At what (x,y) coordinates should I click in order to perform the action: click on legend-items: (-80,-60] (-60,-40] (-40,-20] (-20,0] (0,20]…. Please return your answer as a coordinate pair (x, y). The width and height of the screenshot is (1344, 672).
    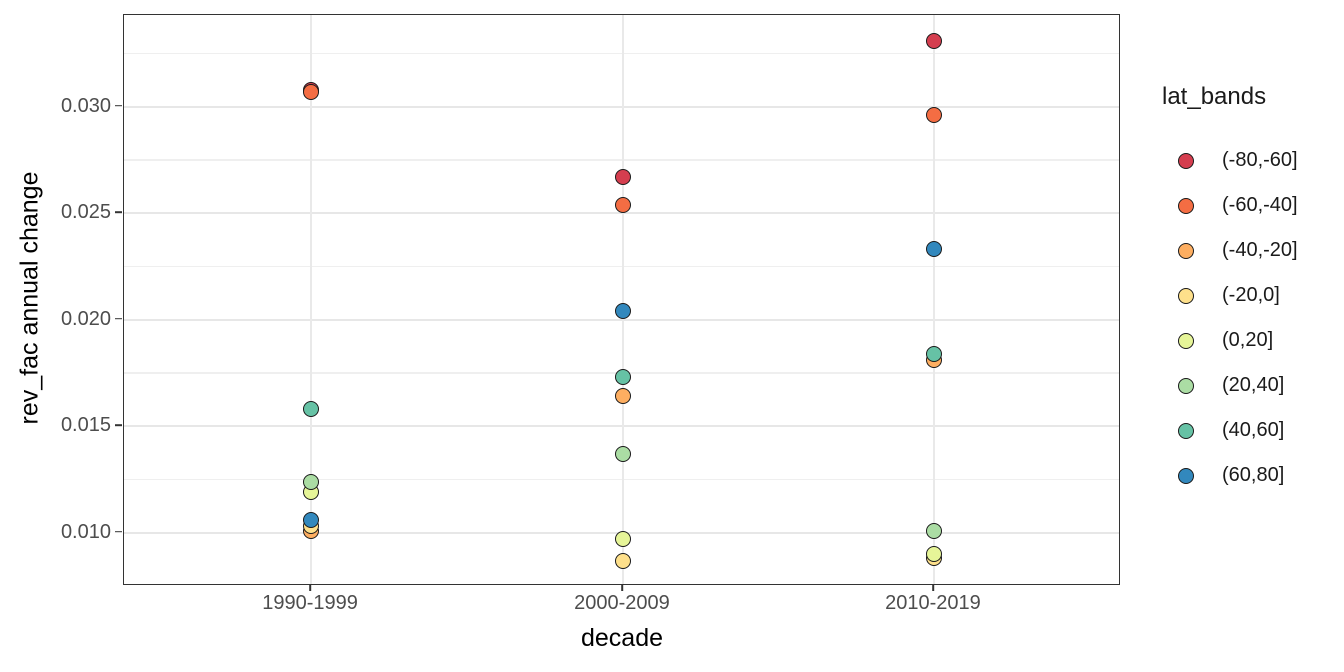
    Looking at the image, I should click on (1252, 318).